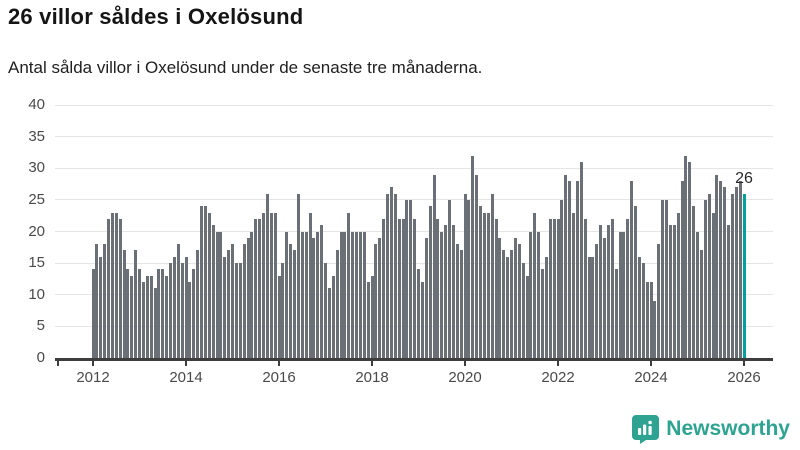 Image resolution: width=800 pixels, height=450 pixels. I want to click on x-axis-label-2024: 2024, so click(651, 377).